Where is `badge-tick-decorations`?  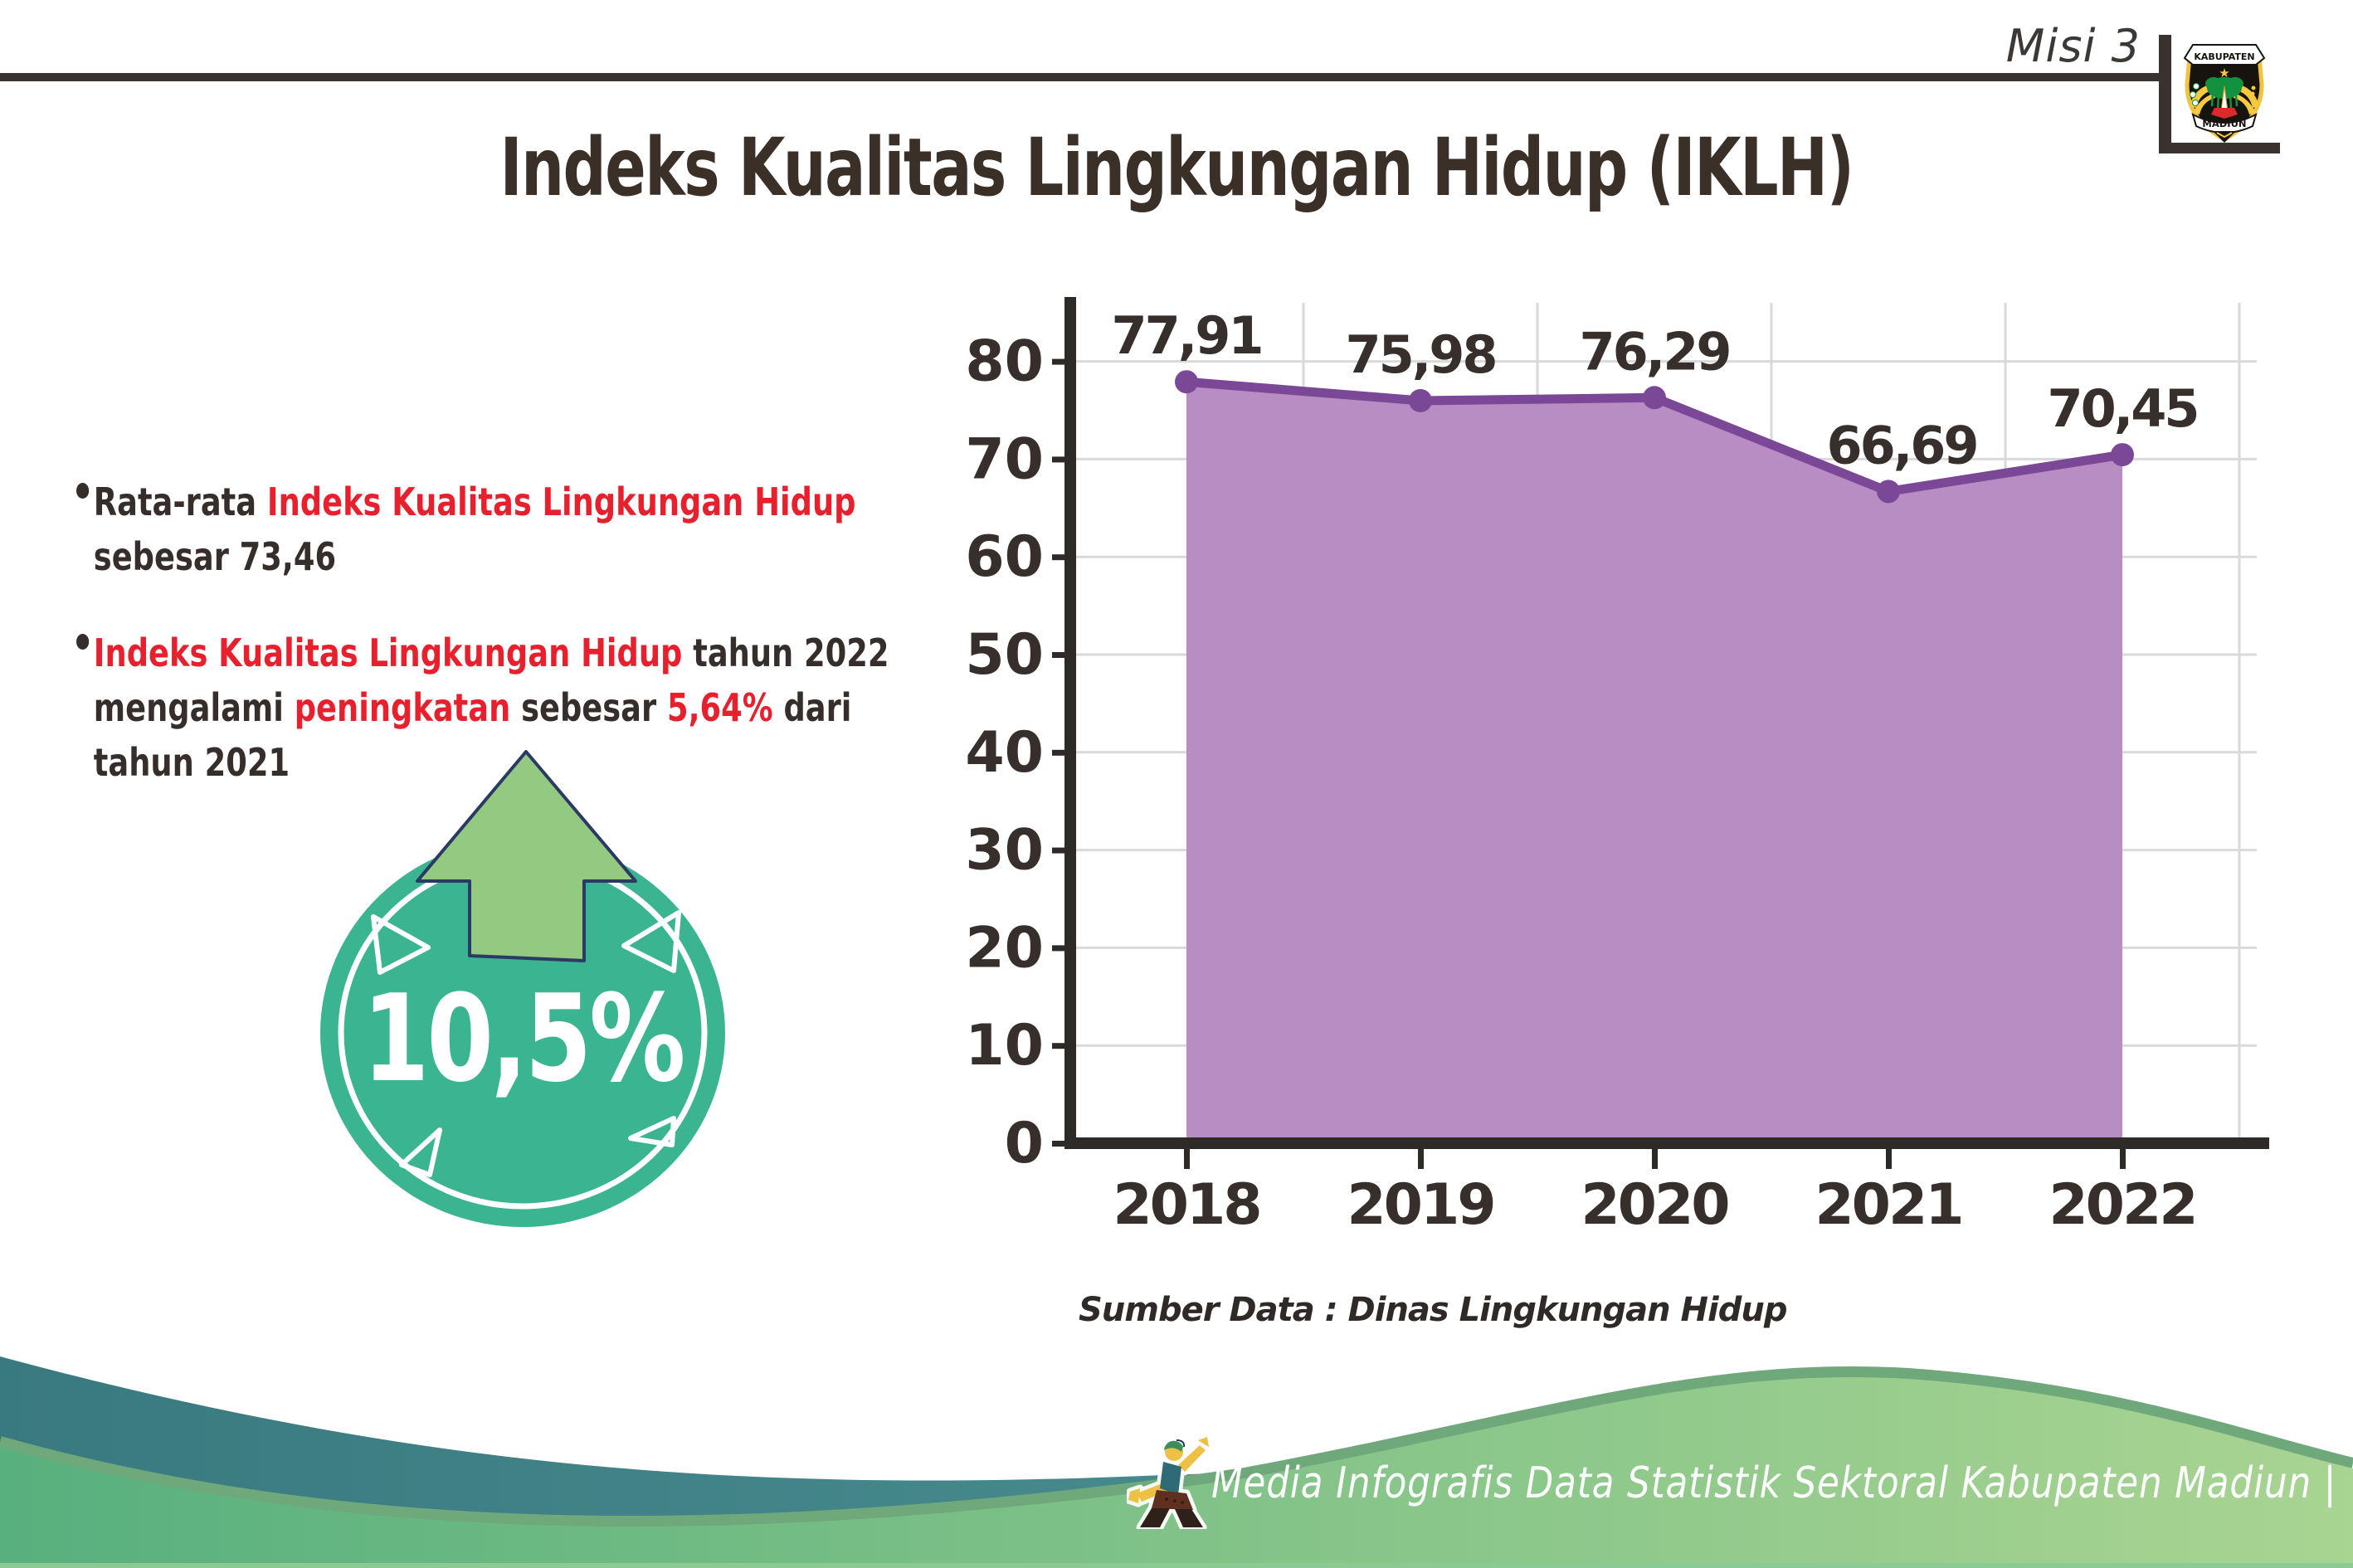 badge-tick-decorations is located at coordinates (526, 1043).